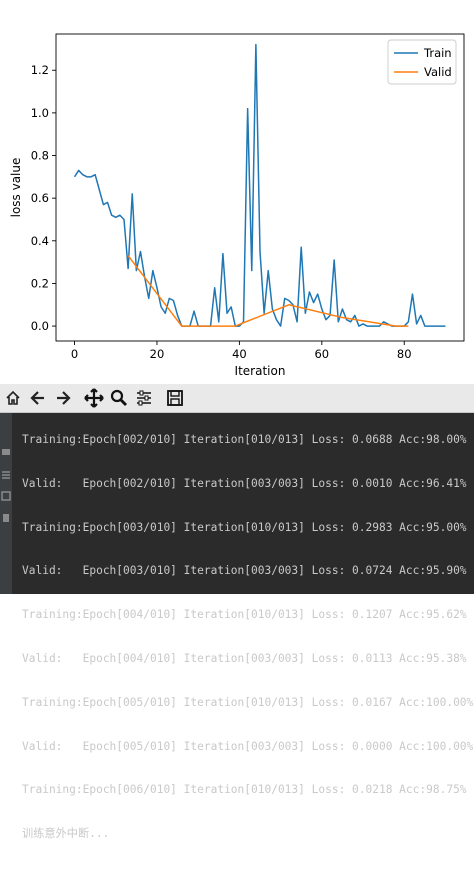 Image resolution: width=474 pixels, height=869 pixels. I want to click on pan-icon, so click(94, 398).